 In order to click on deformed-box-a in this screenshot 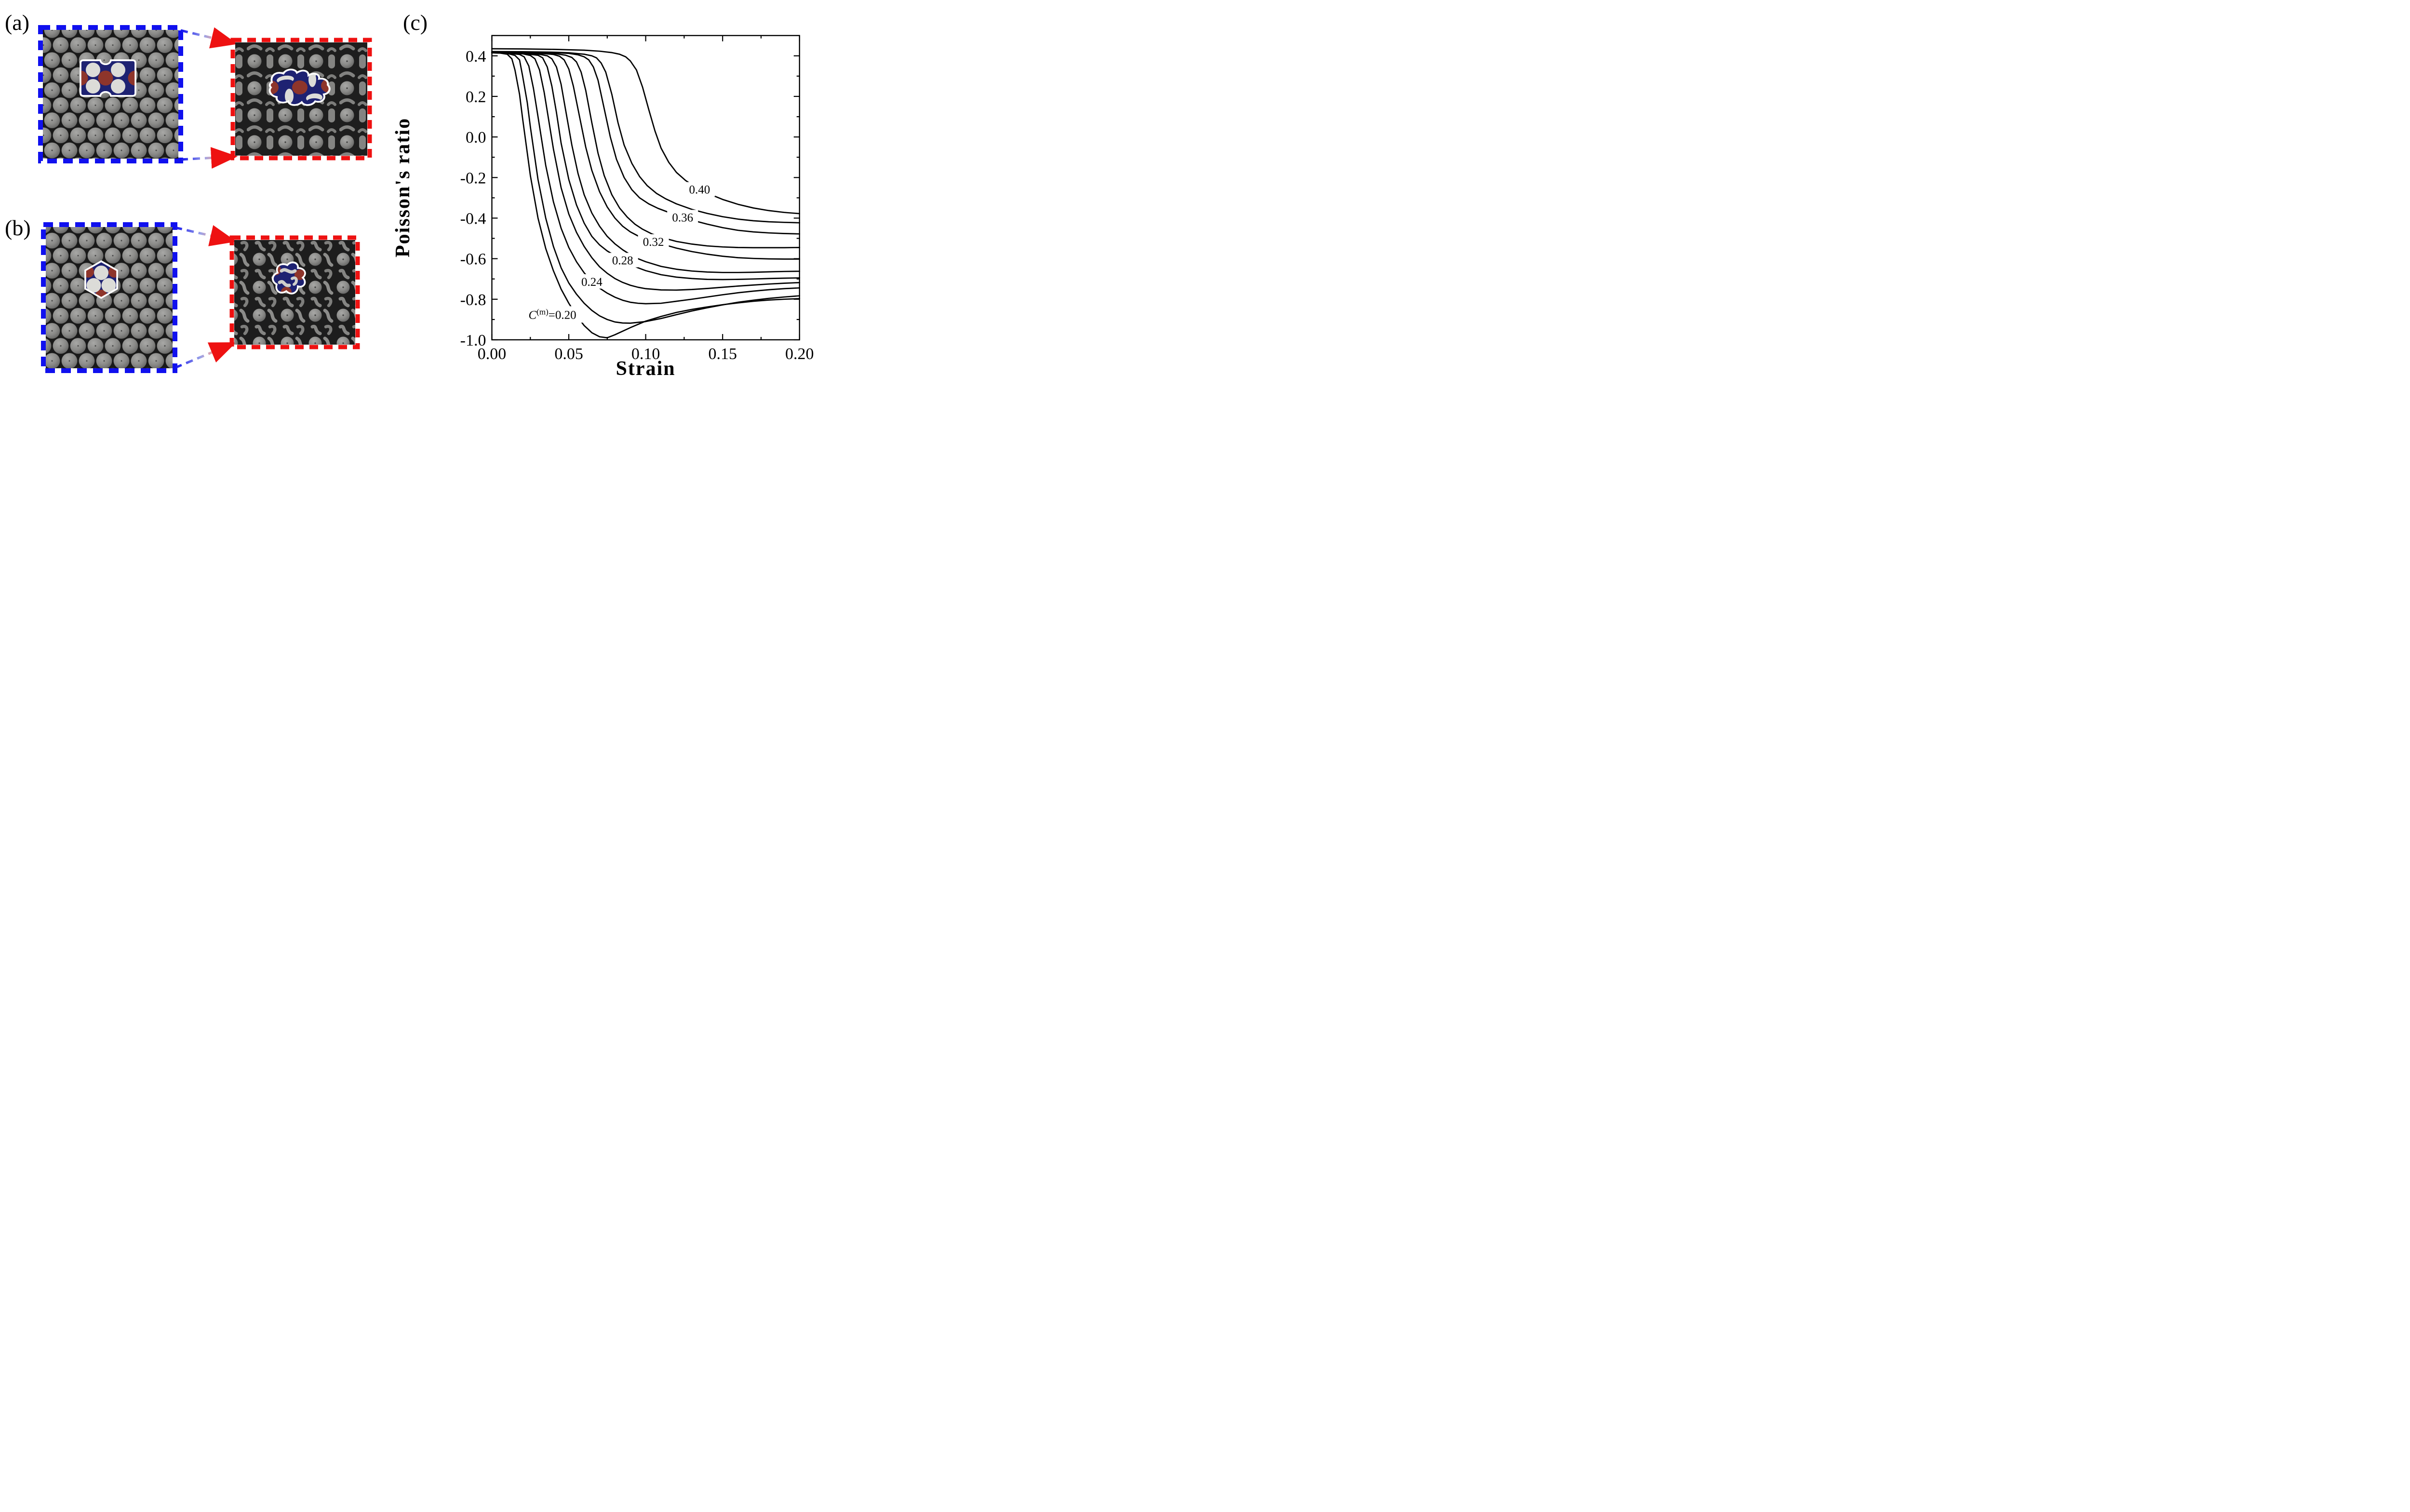, I will do `click(301, 99)`.